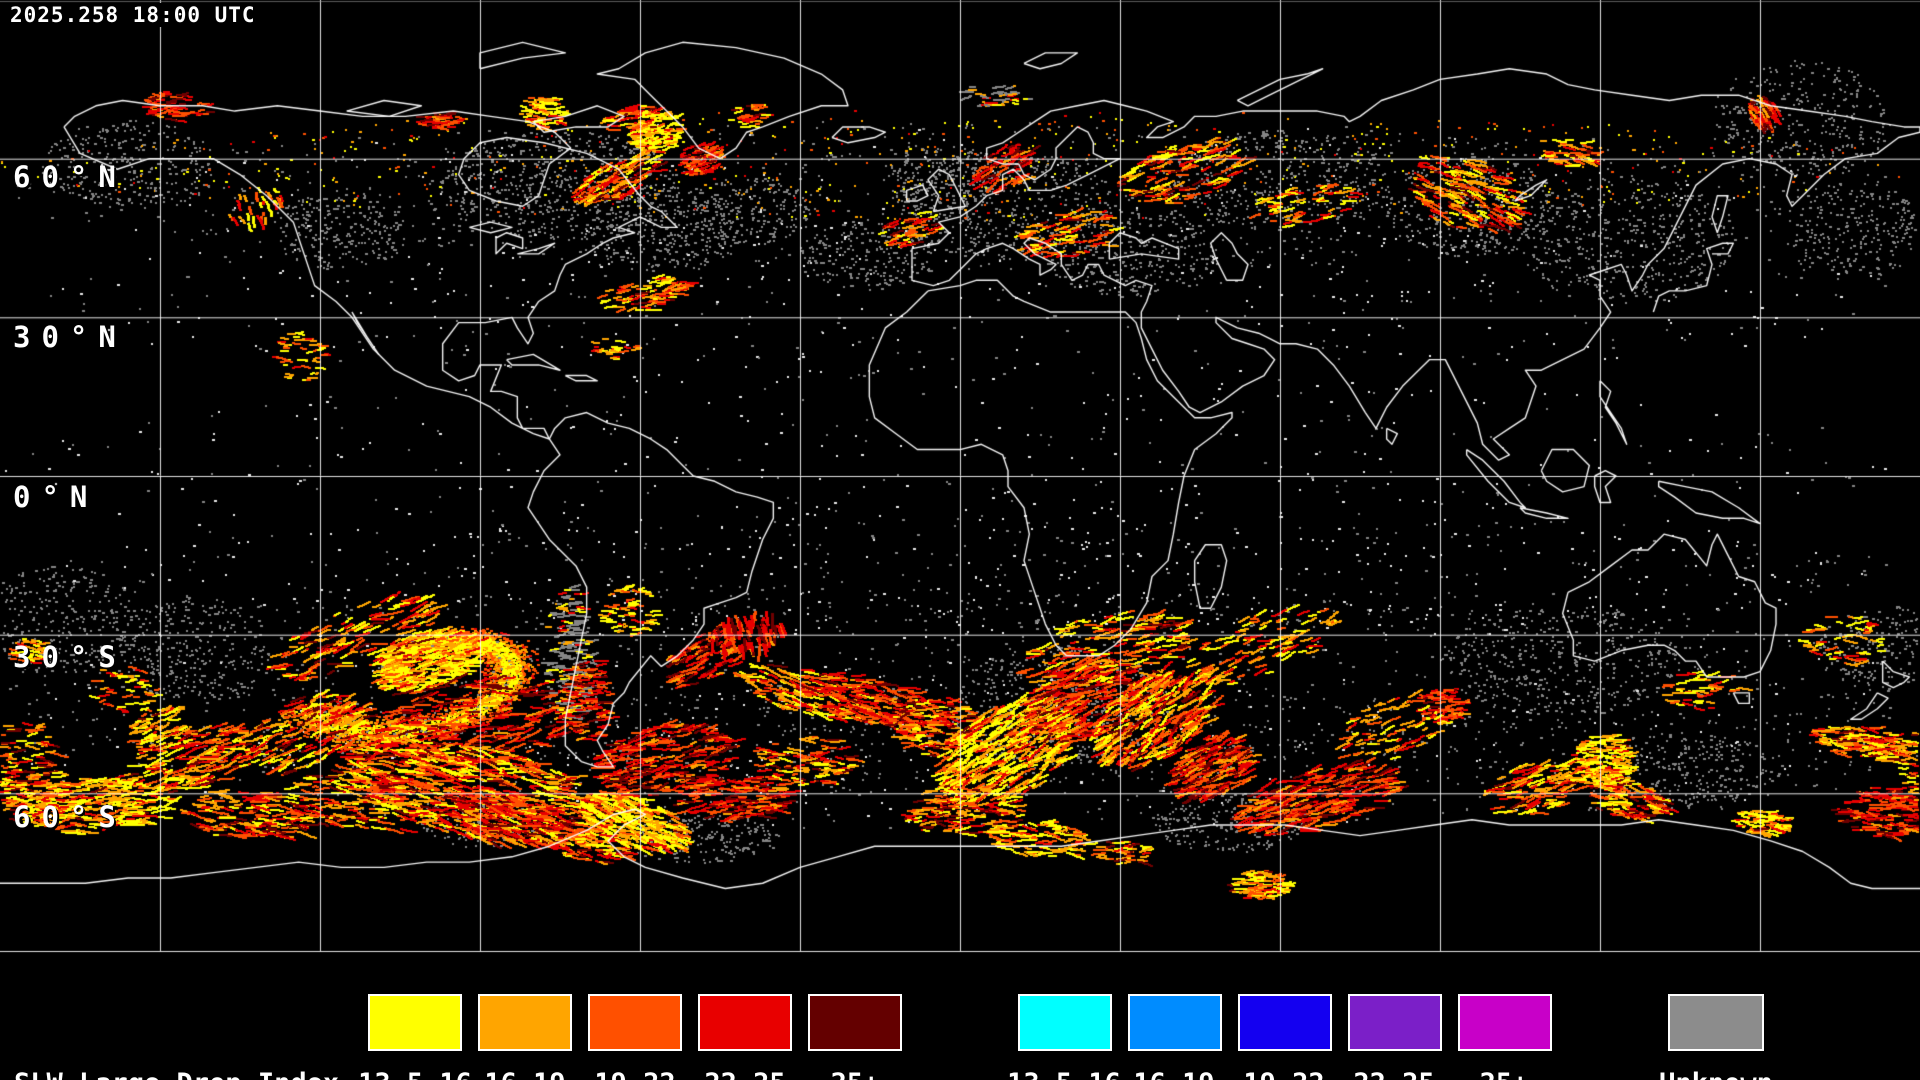  I want to click on lat-label-30s: 30°S, so click(70, 657).